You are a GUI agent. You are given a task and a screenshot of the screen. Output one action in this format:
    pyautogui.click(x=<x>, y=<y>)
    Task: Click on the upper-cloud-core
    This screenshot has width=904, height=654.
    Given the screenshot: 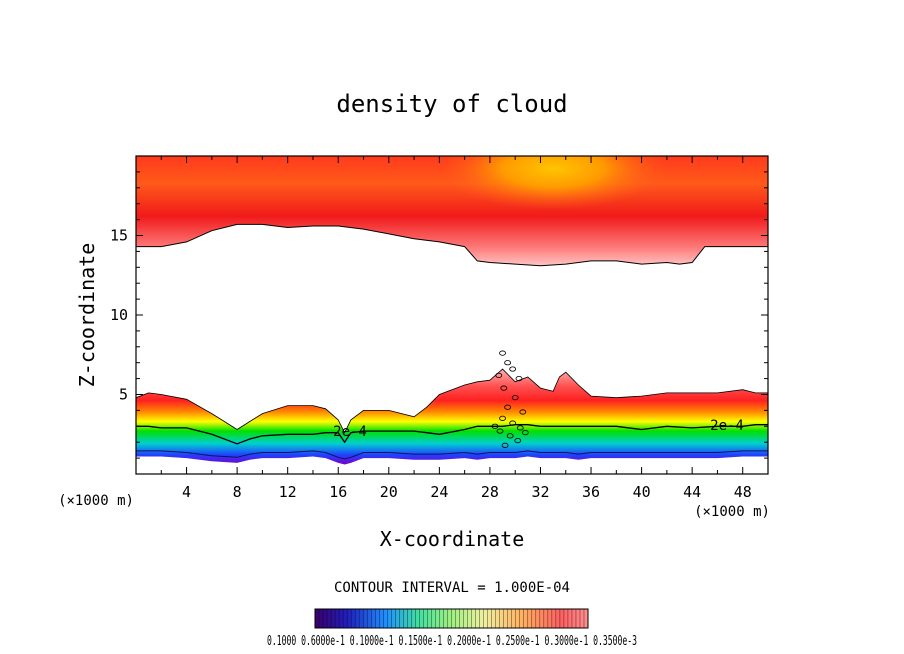 What is the action you would take?
    pyautogui.click(x=553, y=183)
    